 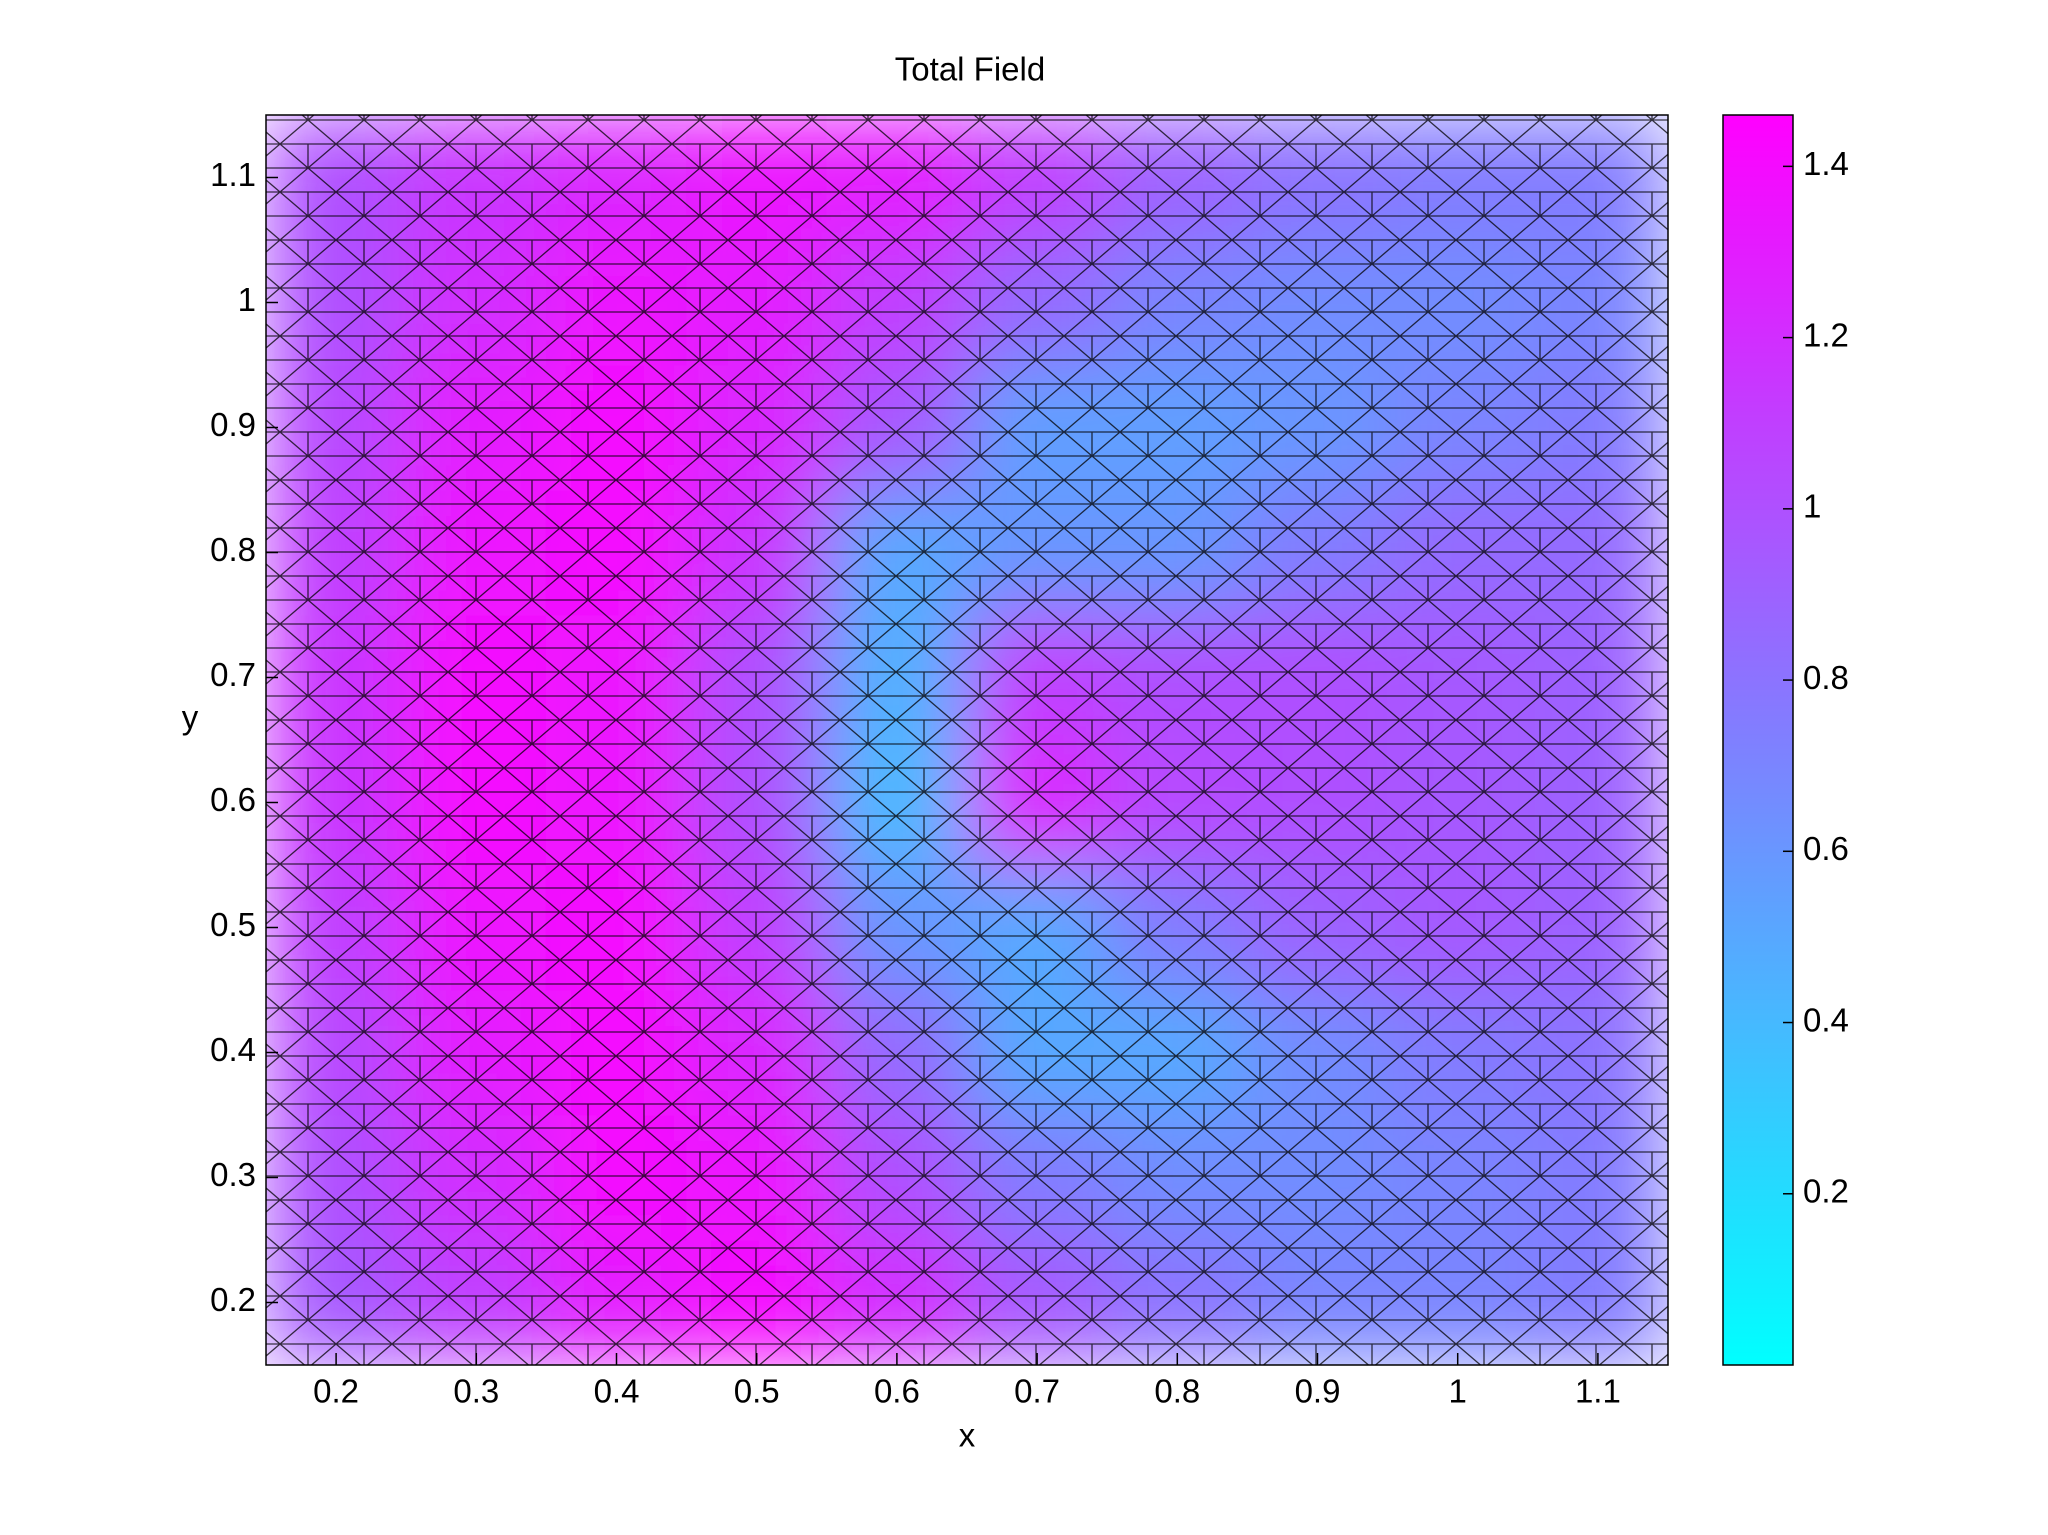 What do you see at coordinates (1812, 506) in the screenshot?
I see `colorbar-tick-label: 1` at bounding box center [1812, 506].